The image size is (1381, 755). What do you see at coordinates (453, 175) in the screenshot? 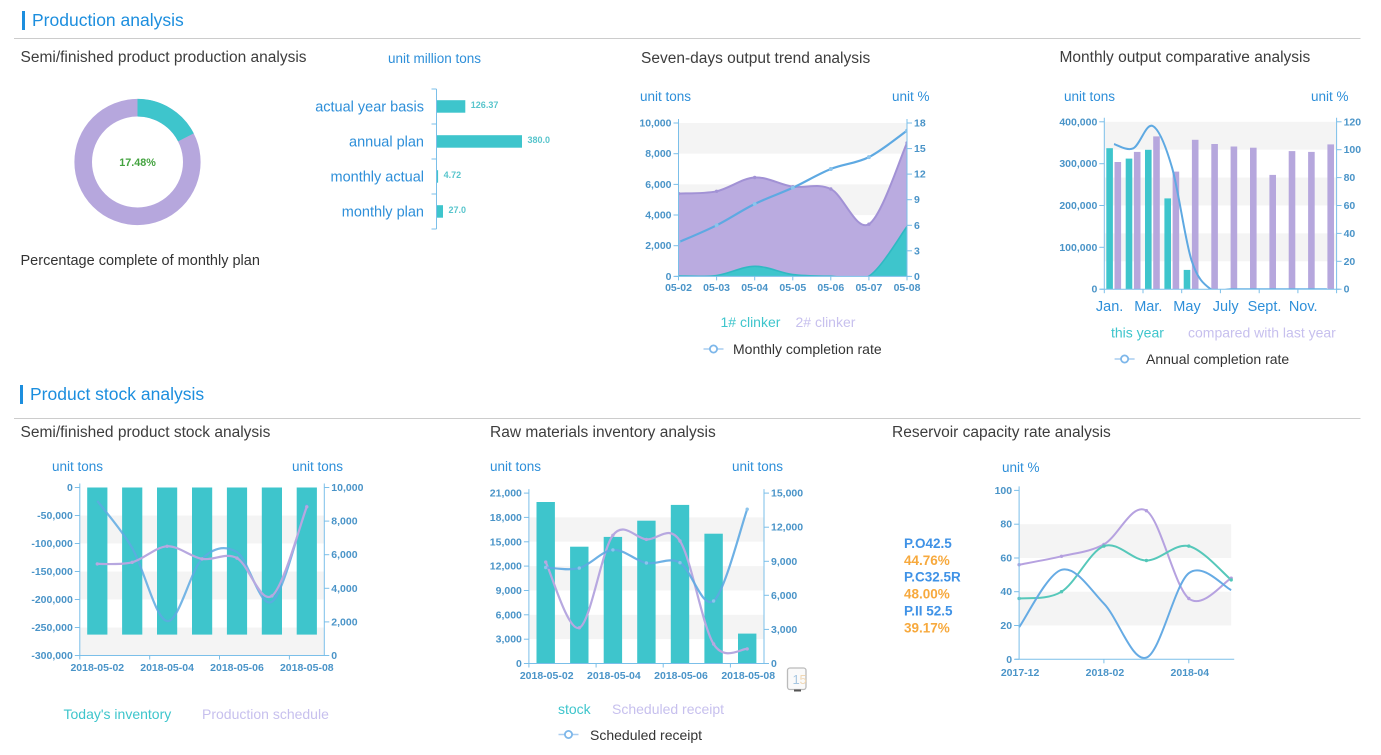
I see `svg-text: 4.72` at bounding box center [453, 175].